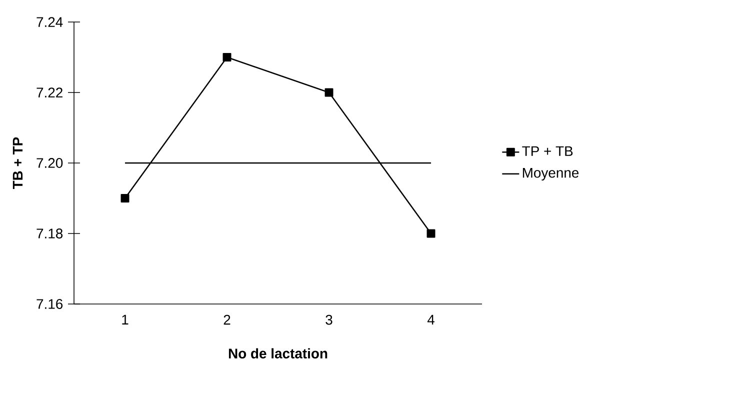 This screenshot has width=730, height=403. Describe the element at coordinates (550, 174) in the screenshot. I see `legend-label: Moyenne` at that location.